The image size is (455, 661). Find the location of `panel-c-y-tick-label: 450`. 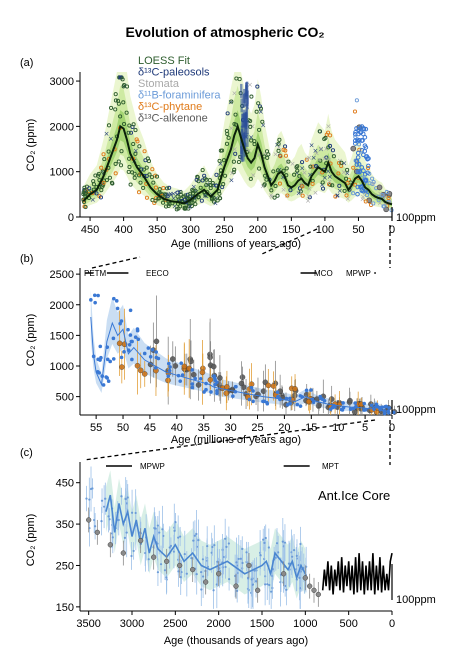

panel-c-y-tick-label: 450 is located at coordinates (65, 484).